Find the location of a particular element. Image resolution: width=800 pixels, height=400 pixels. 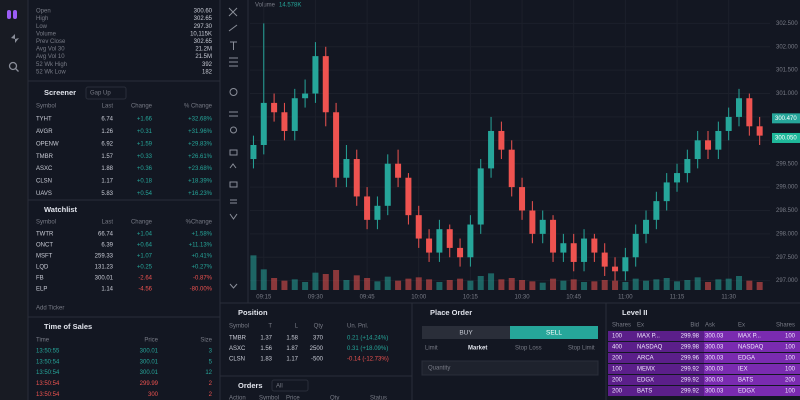

table-cell: 1.83 is located at coordinates (266, 360).